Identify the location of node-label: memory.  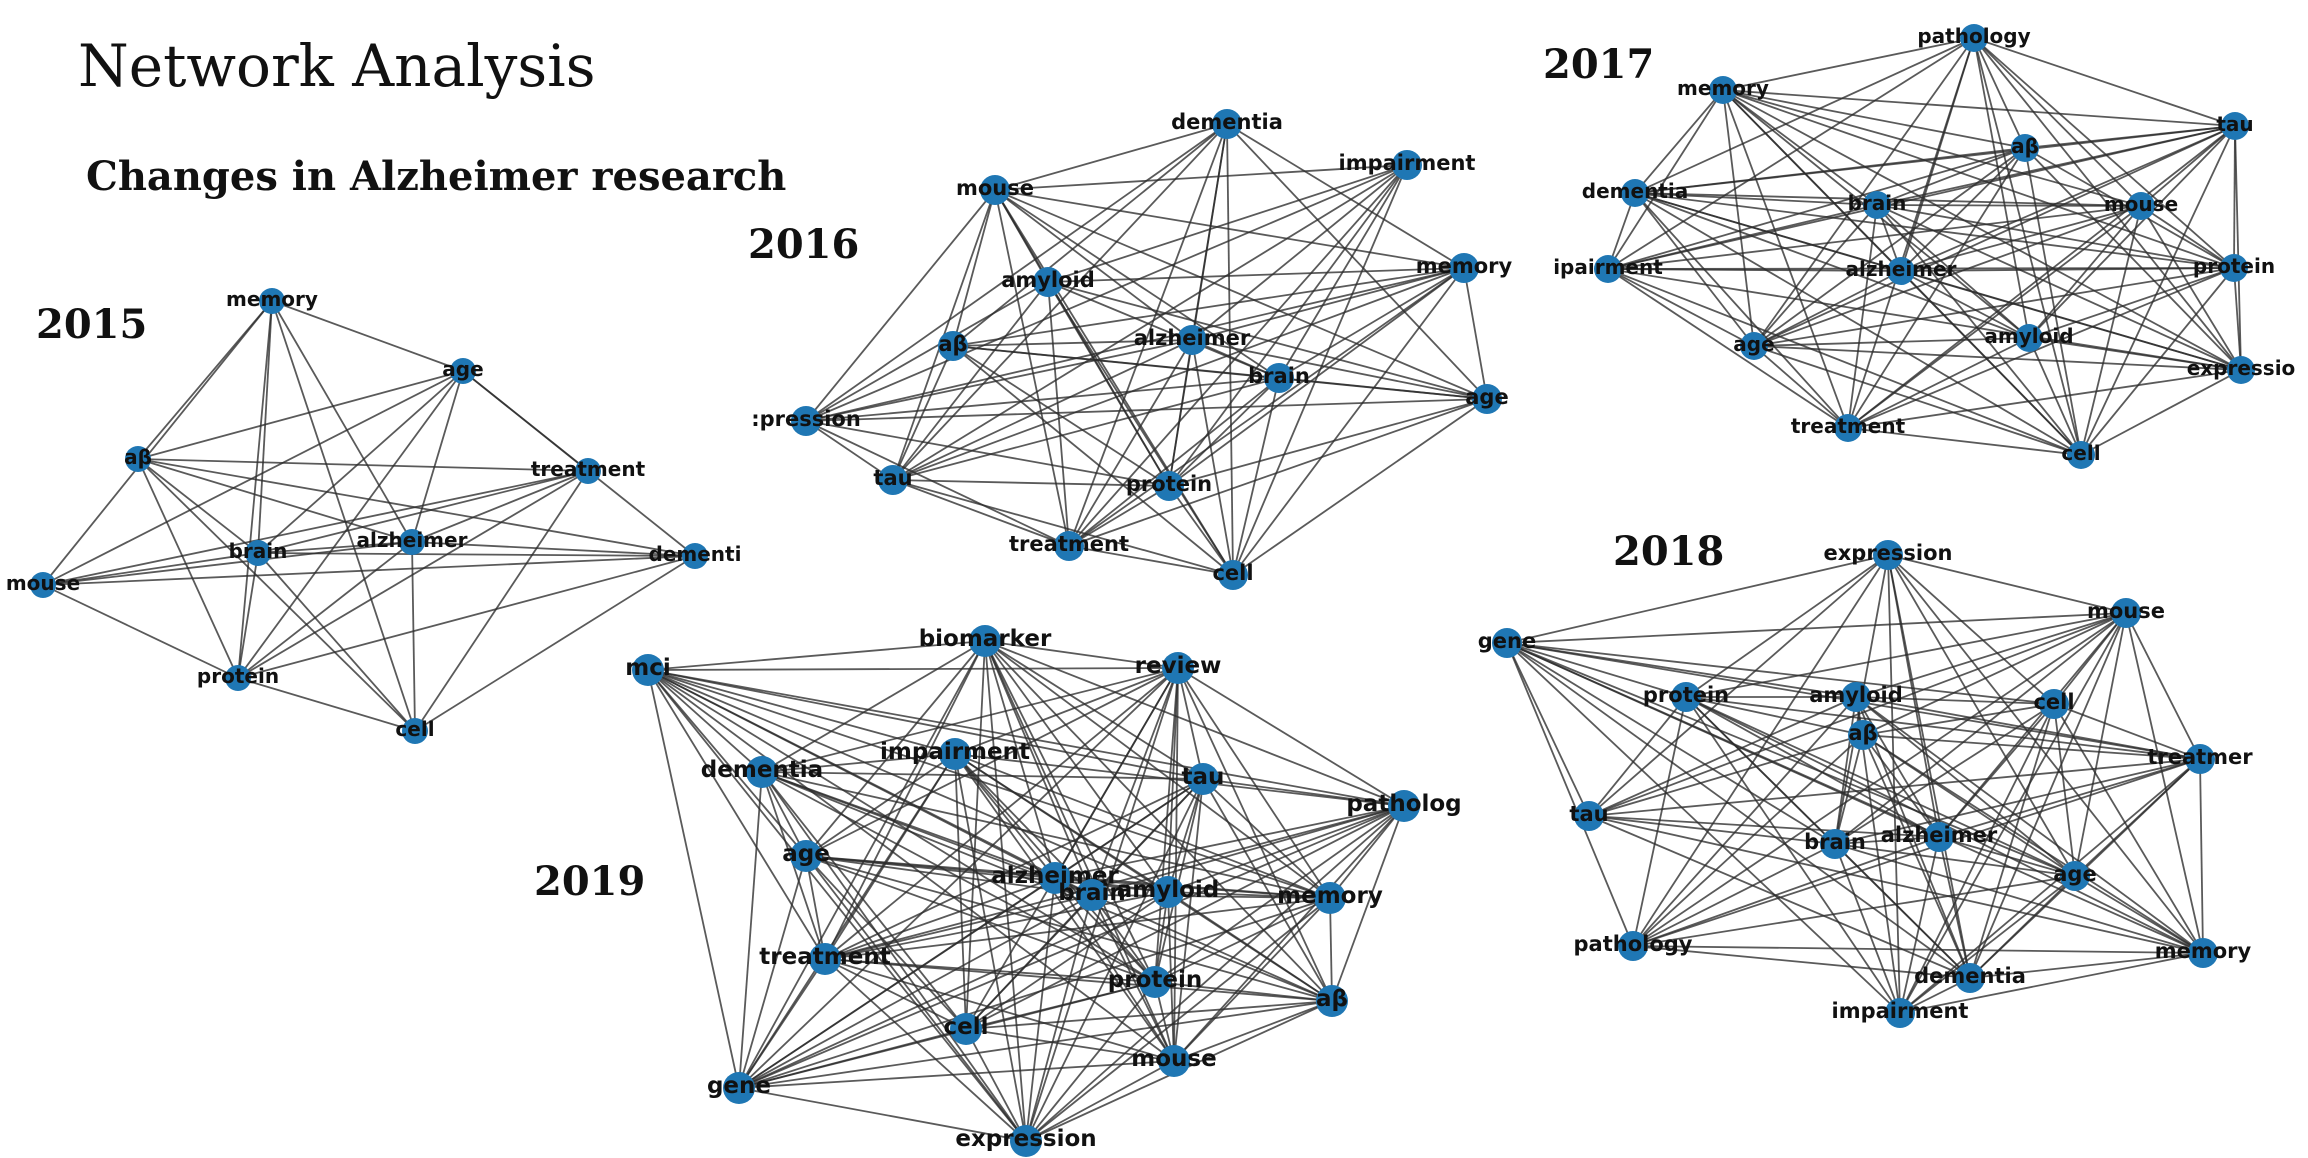
(1723, 88).